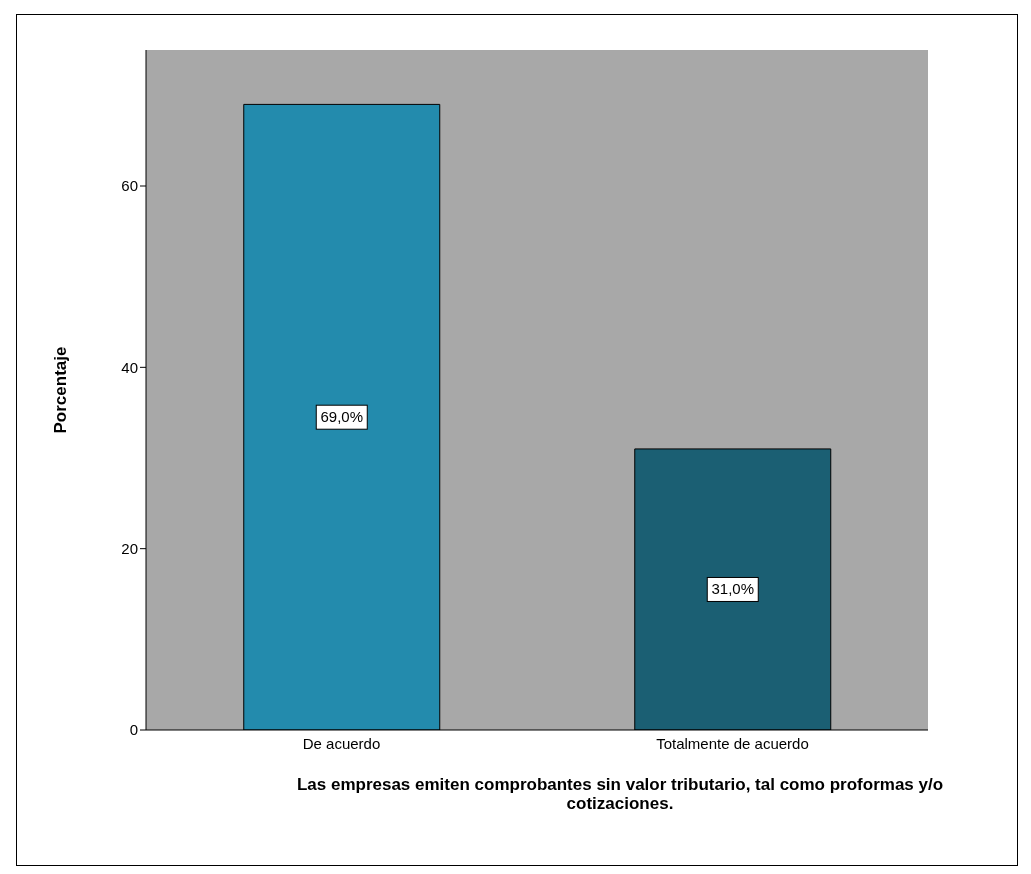 Image resolution: width=1031 pixels, height=874 pixels. Describe the element at coordinates (620, 794) in the screenshot. I see `x-axis-title: Las empresas emiten comprobantes sin valor tributario, tal como proformas y/o cotizaciones.` at that location.